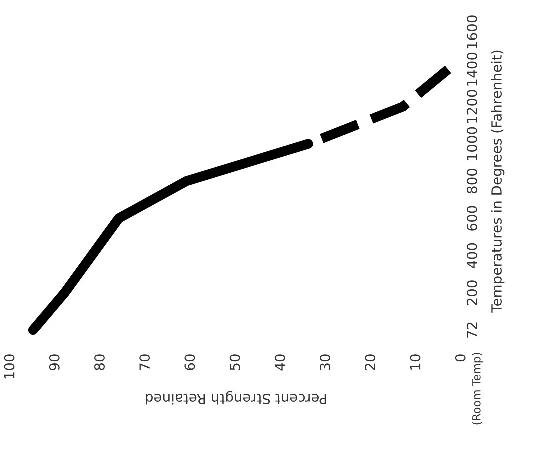 This screenshot has height=459, width=537. Describe the element at coordinates (236, 398) in the screenshot. I see `x-axis-title: Percent Strength Retained` at that location.